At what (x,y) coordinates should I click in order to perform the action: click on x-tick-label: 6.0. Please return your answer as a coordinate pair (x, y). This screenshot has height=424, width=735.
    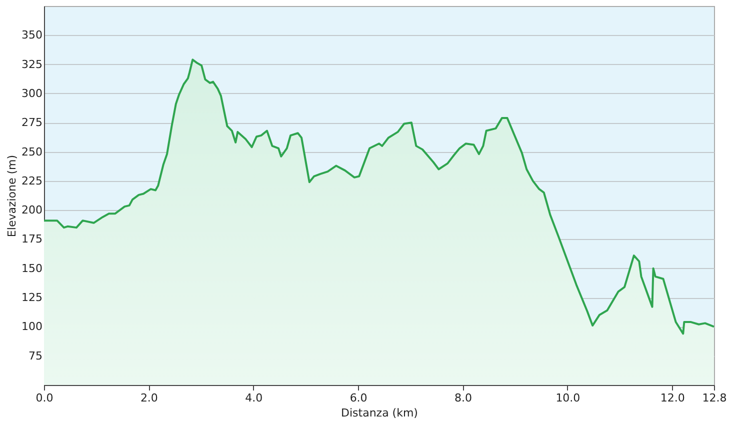
    Looking at the image, I should click on (359, 398).